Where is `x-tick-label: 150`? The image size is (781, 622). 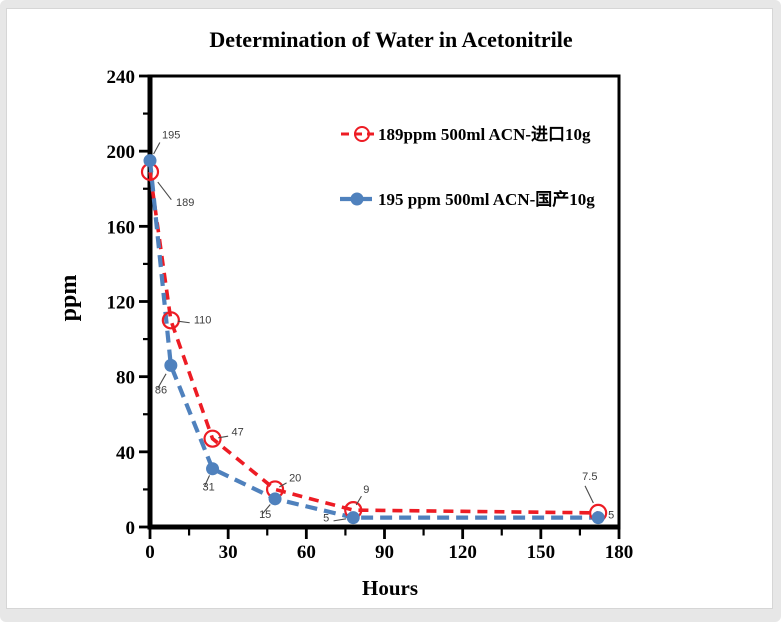
x-tick-label: 150 is located at coordinates (541, 552).